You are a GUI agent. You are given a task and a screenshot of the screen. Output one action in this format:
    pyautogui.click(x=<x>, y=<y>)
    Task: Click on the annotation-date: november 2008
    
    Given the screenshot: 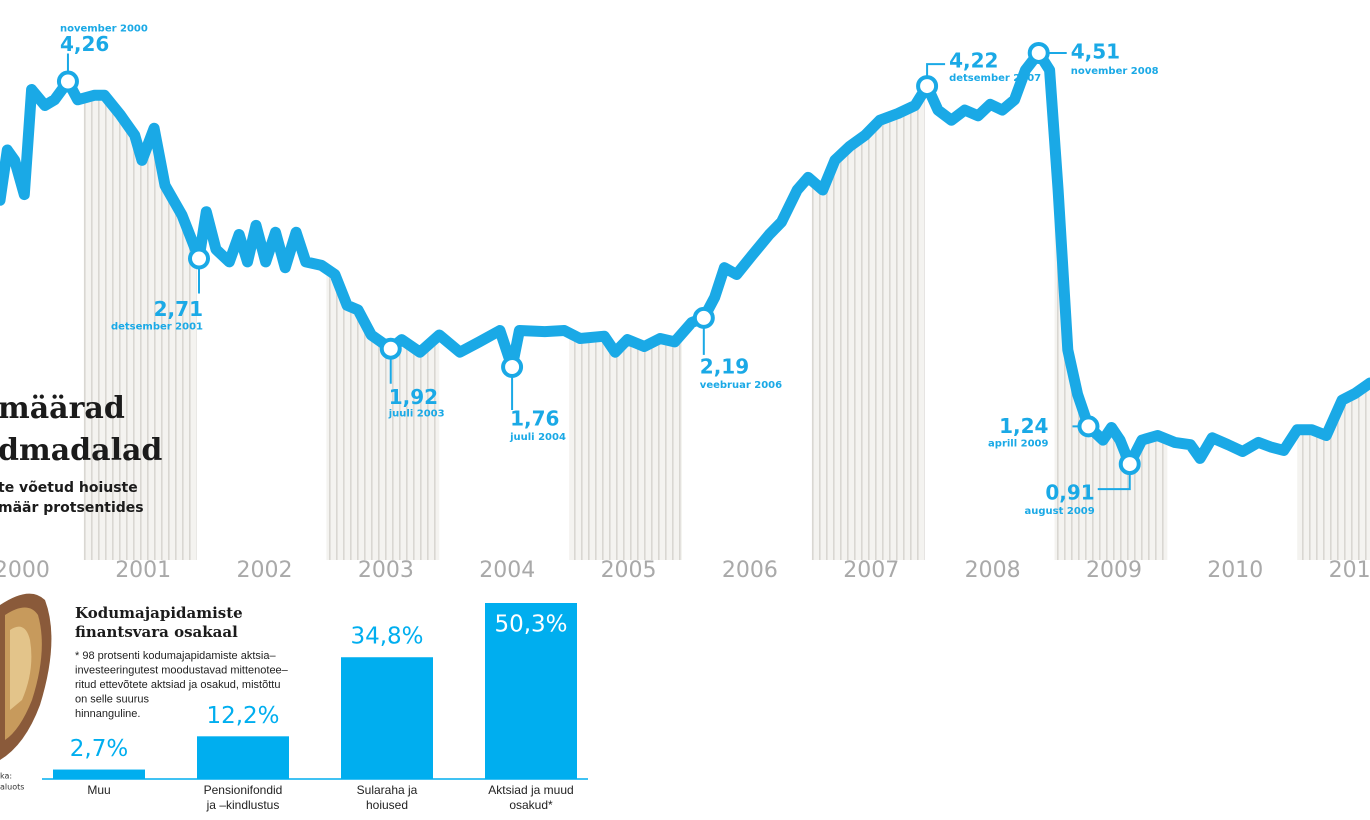 What is the action you would take?
    pyautogui.click(x=1115, y=71)
    